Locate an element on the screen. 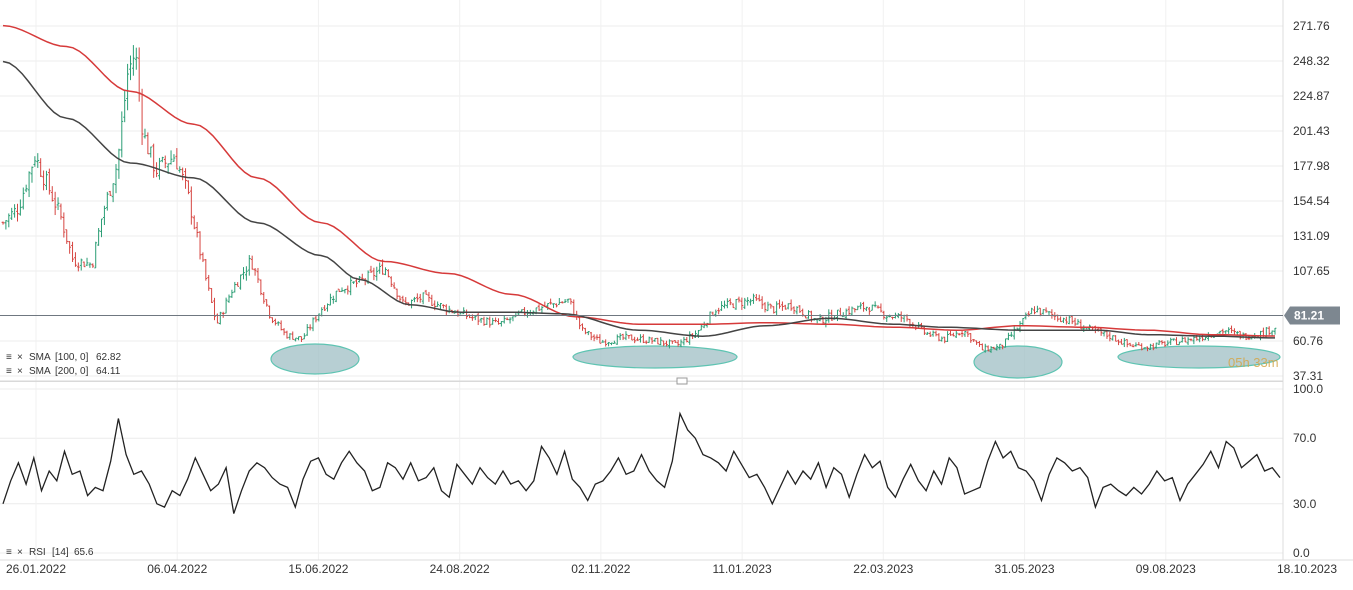 This screenshot has width=1353, height=590. pane-separator is located at coordinates (641, 381).